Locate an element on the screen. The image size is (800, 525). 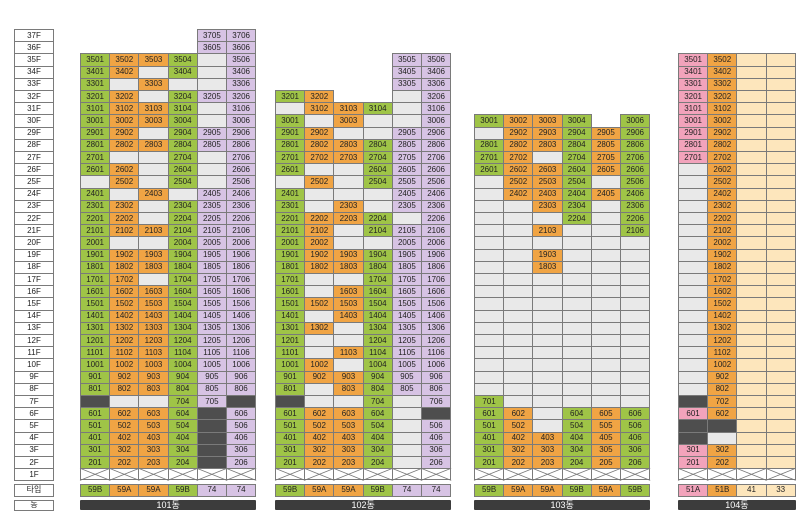
building-name: 103동 is located at coordinates (562, 505).